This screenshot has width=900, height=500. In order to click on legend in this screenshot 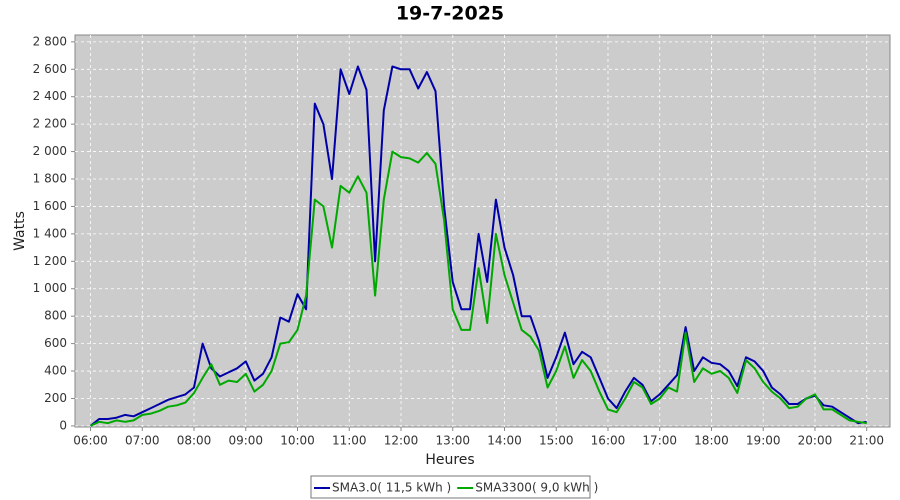, I will do `click(450, 487)`.